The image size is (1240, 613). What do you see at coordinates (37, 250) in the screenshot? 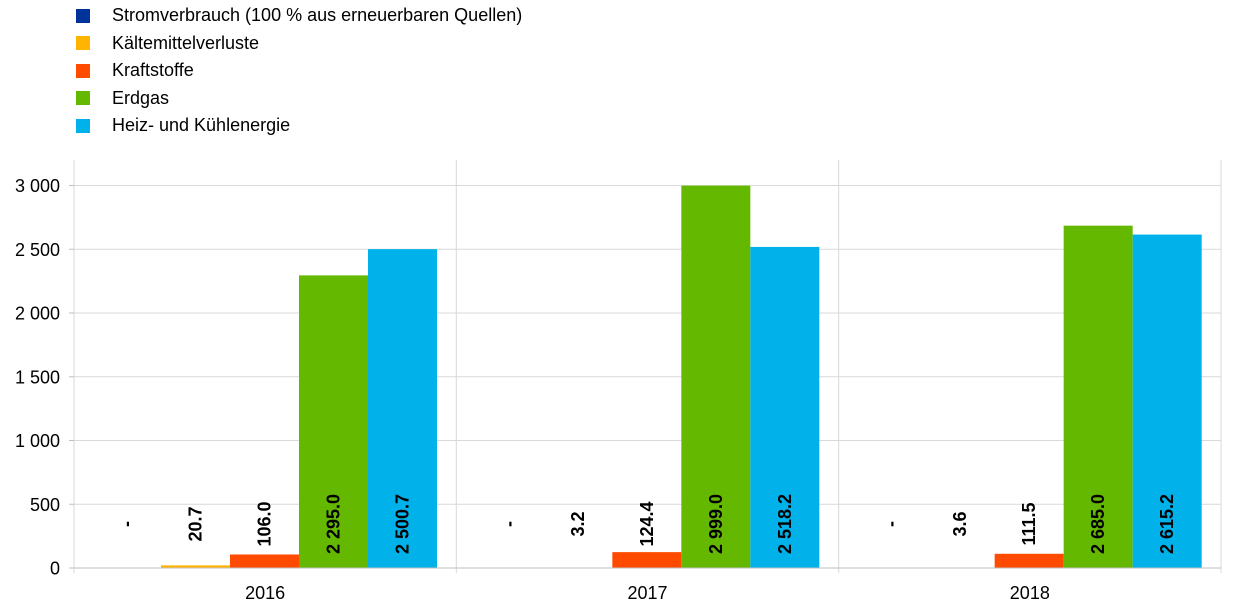
I see `y-tick-label: 2 500` at bounding box center [37, 250].